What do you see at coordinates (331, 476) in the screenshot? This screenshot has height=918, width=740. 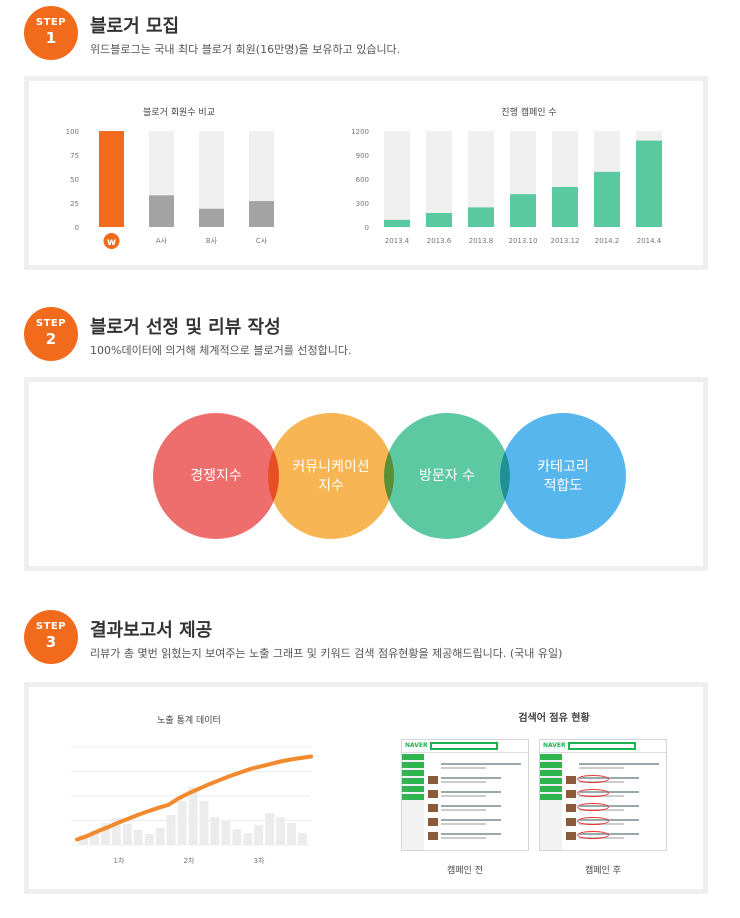 I see `circle-communication` at bounding box center [331, 476].